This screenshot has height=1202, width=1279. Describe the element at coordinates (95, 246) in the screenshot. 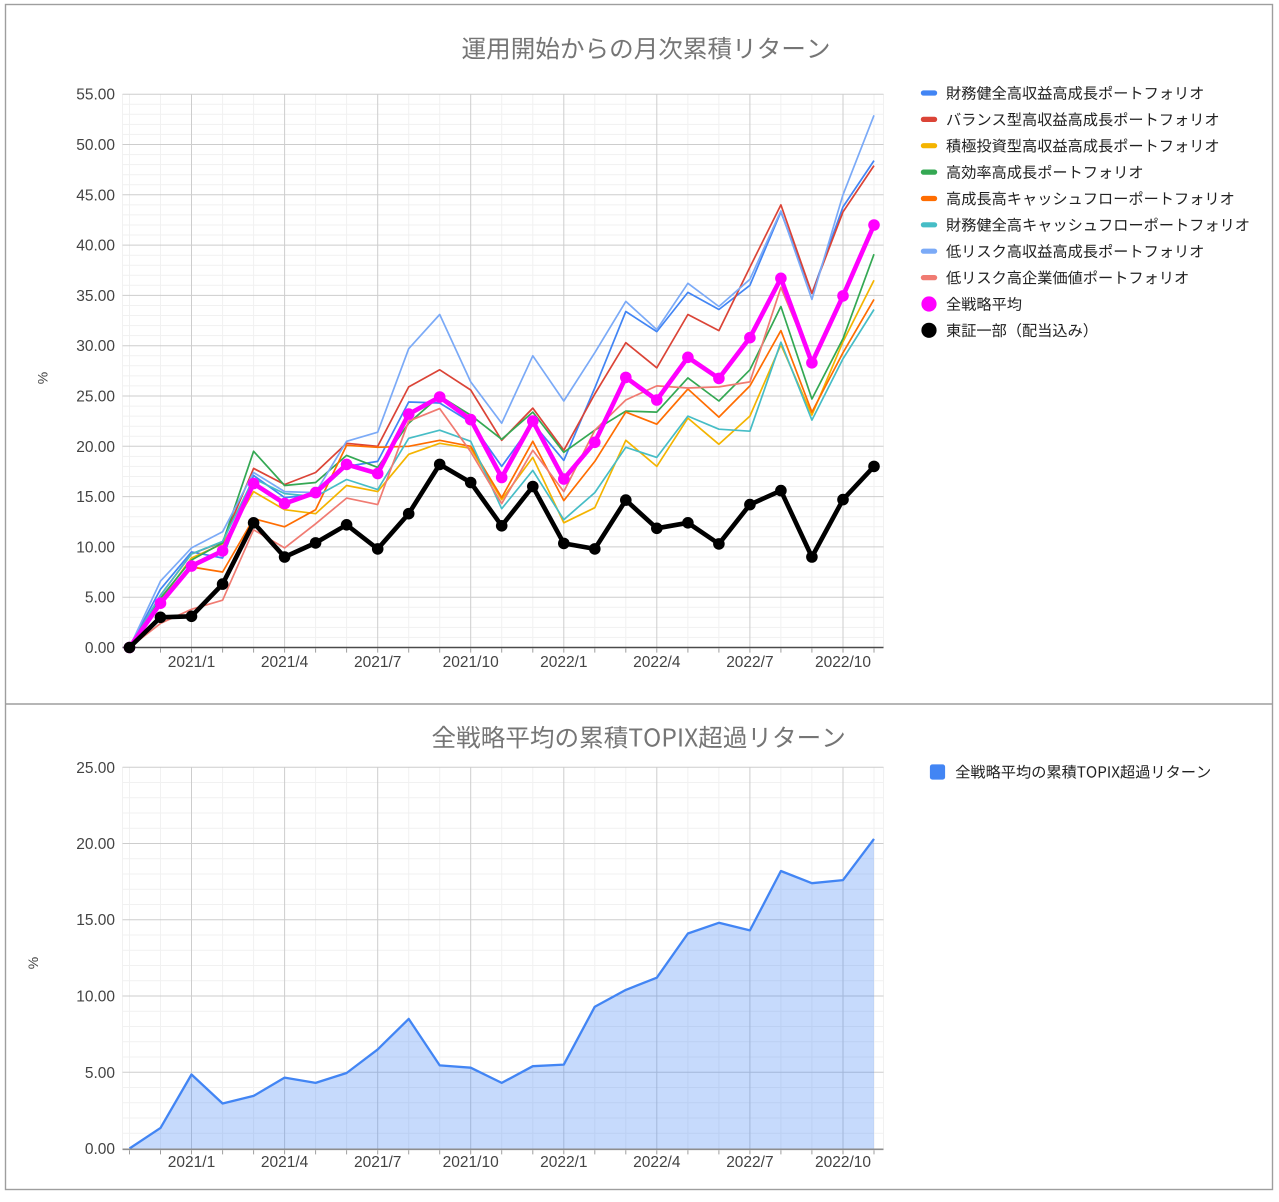

I see `svg-text: 40.00` at that location.